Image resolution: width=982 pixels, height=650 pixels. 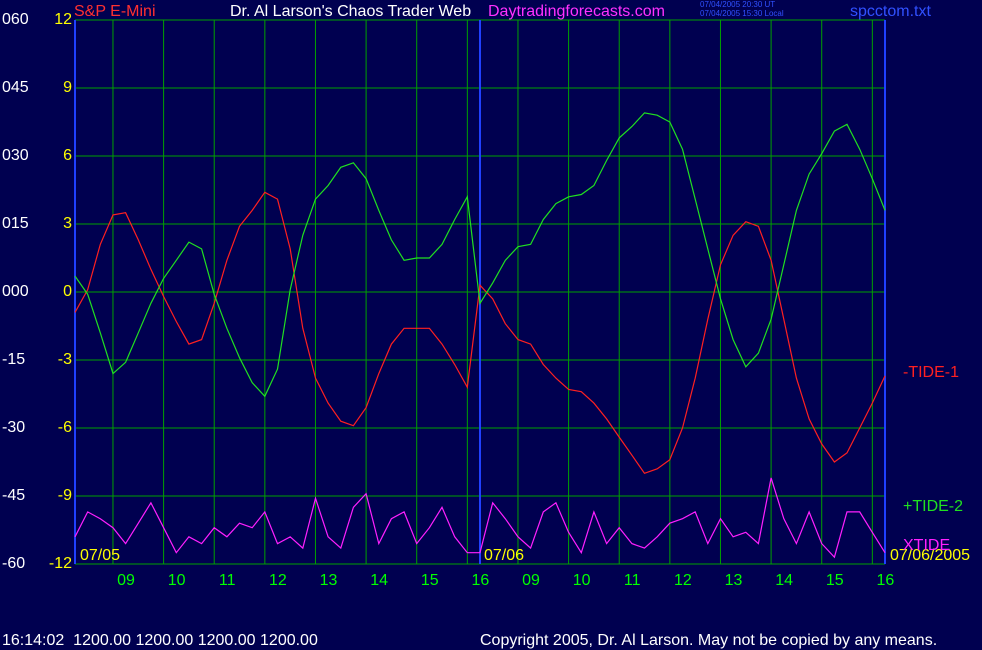 What do you see at coordinates (63, 19) in the screenshot?
I see `y-tick-label: 12` at bounding box center [63, 19].